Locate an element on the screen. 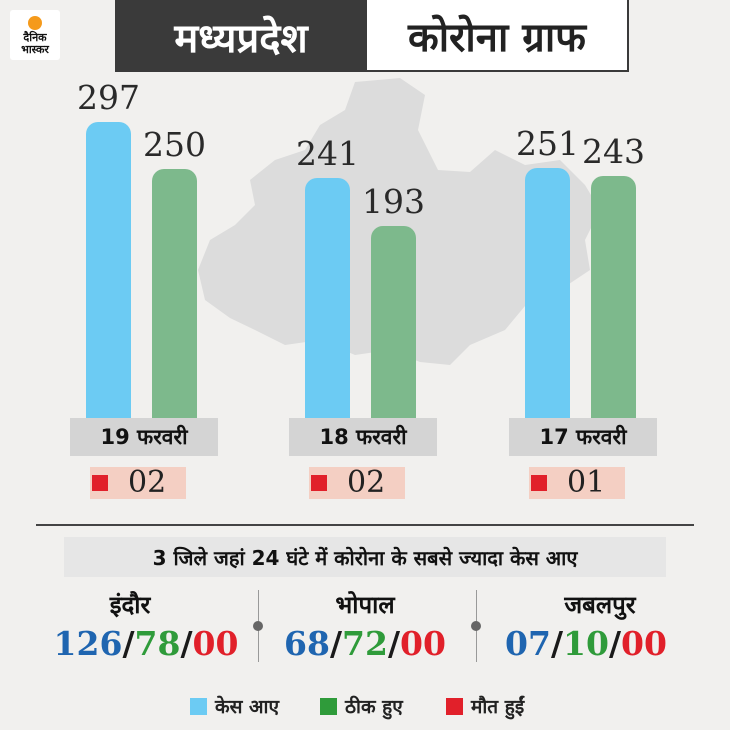 This screenshot has width=730, height=730. district-recovered: 10 is located at coordinates (586, 643).